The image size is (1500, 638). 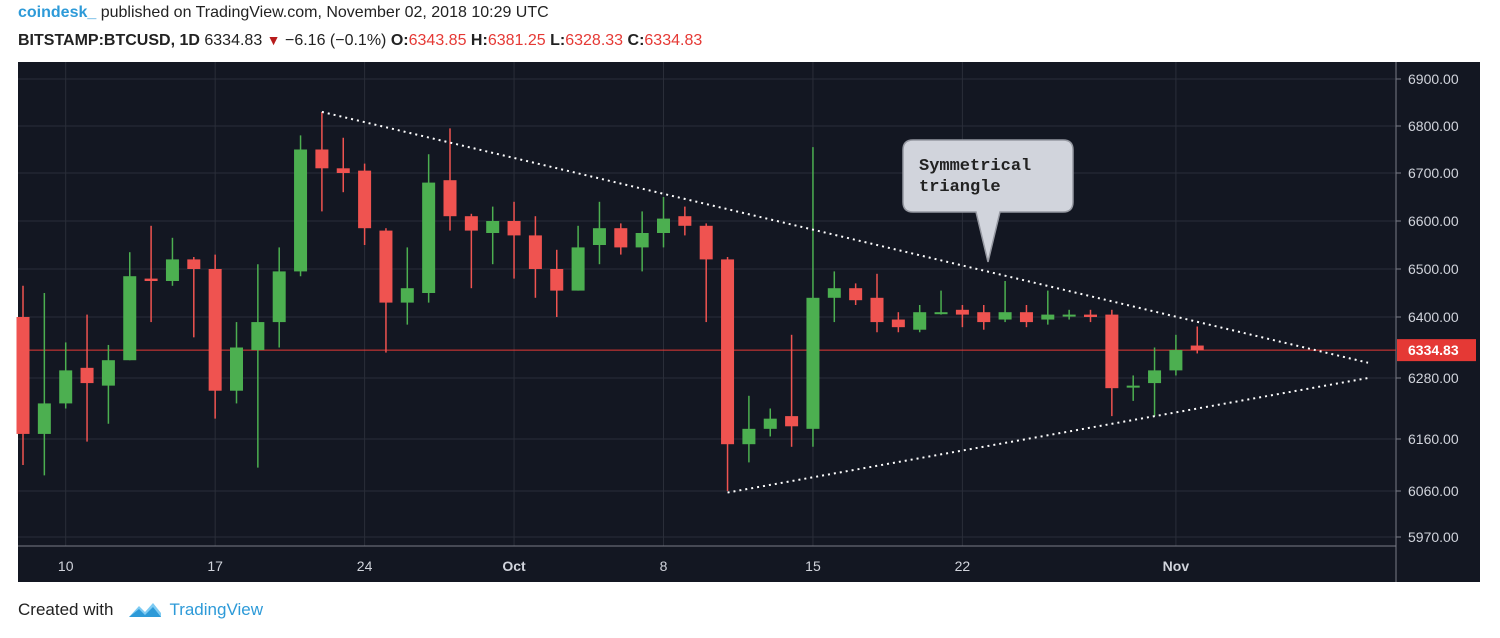 What do you see at coordinates (516, 40) in the screenshot?
I see `high-value: 6381.25` at bounding box center [516, 40].